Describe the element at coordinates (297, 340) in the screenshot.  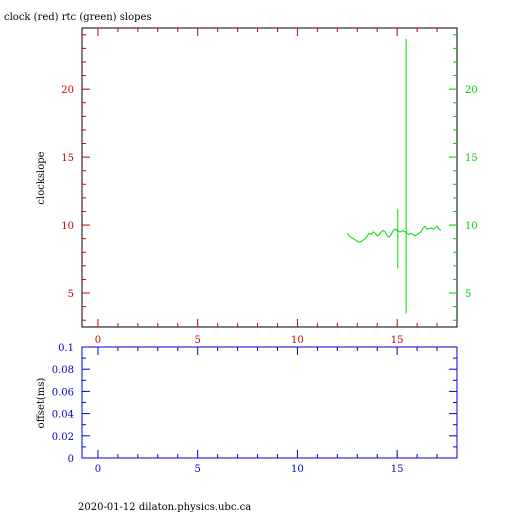
I see `x-tick-label: 10` at that location.